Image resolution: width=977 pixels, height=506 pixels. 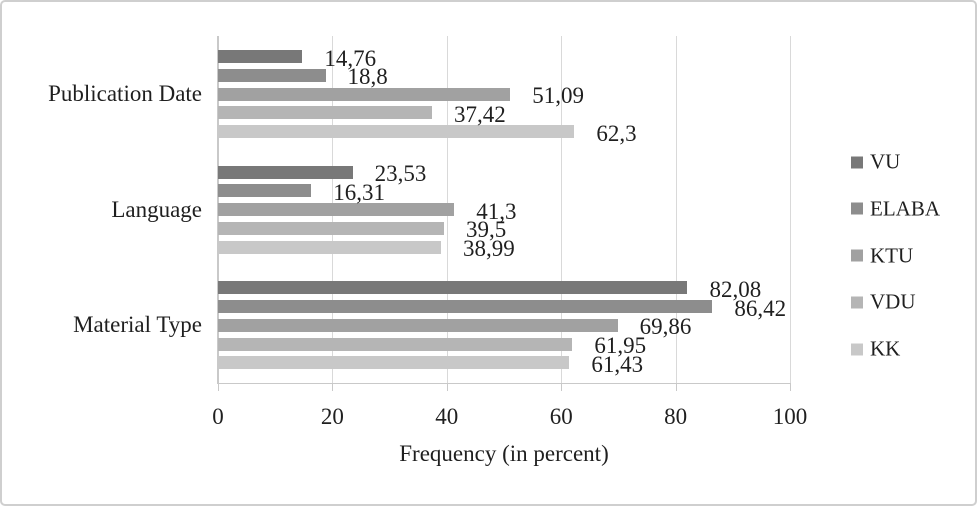 I want to click on value-label: 14,76, so click(x=350, y=58).